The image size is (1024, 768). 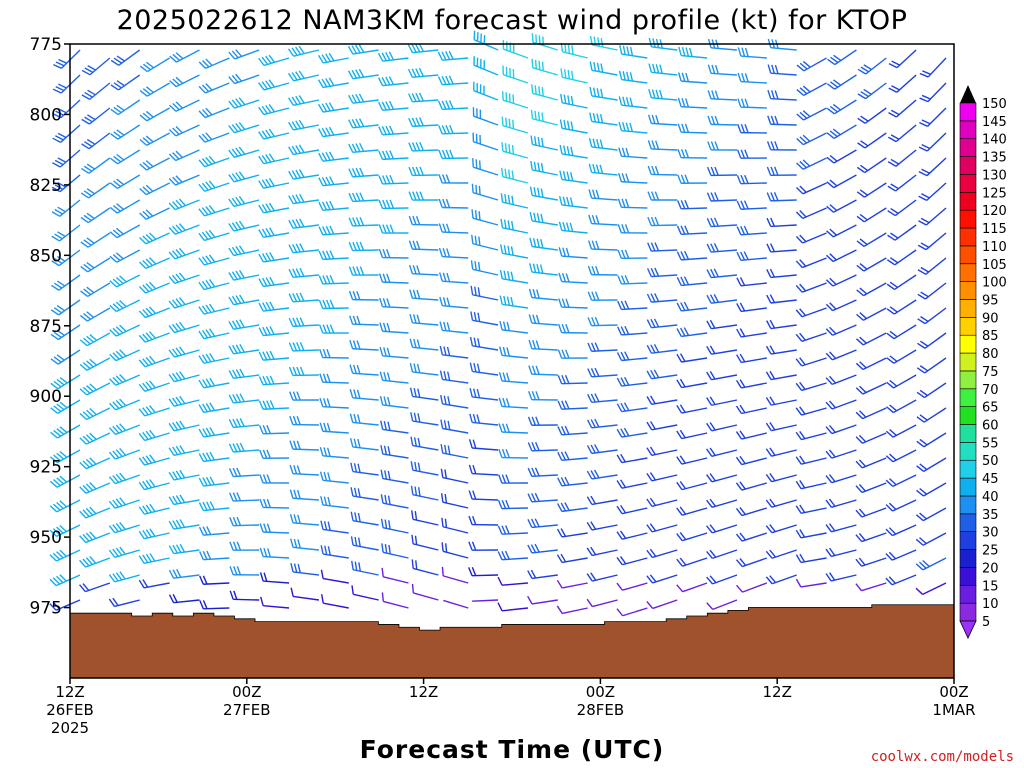 I want to click on x-tick-label: 26FEB, so click(x=69, y=710).